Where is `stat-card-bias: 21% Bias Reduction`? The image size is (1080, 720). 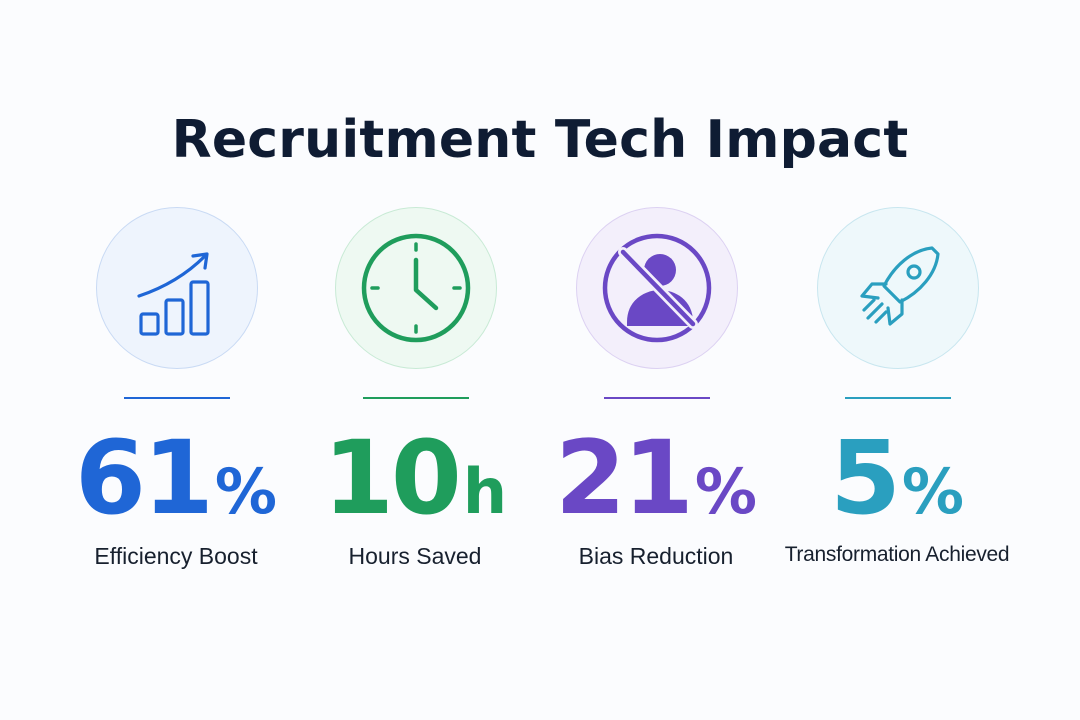 stat-card-bias: 21% Bias Reduction is located at coordinates (656, 397).